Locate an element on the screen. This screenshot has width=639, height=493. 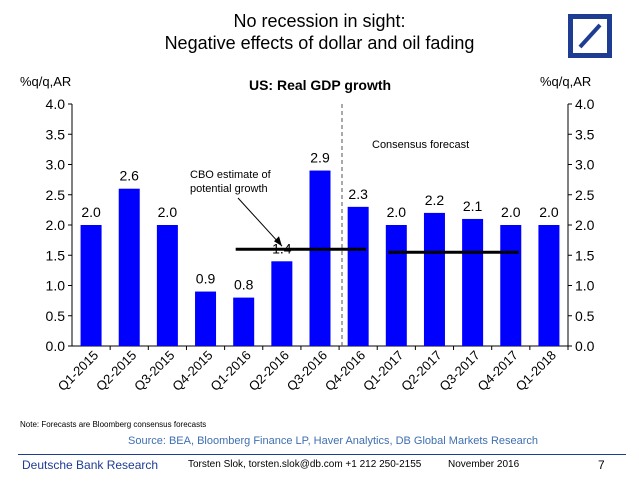
page-title-line1: No recession in sight: is located at coordinates (319, 21).